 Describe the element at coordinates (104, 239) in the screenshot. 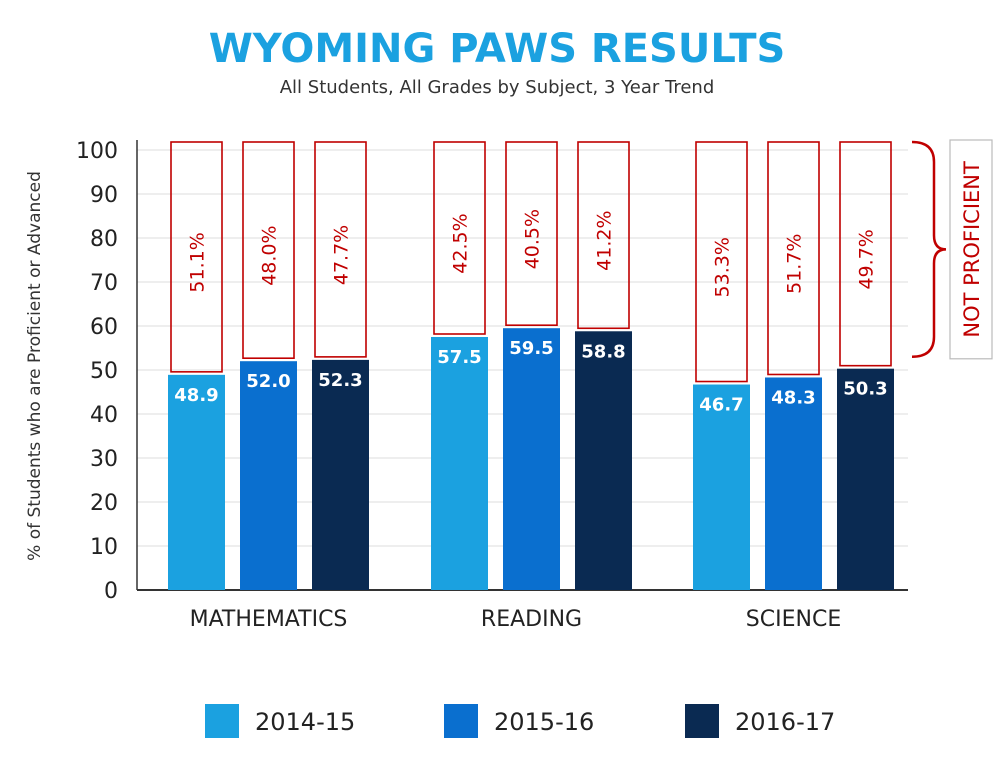

I see `y-tick-label: 80` at that location.